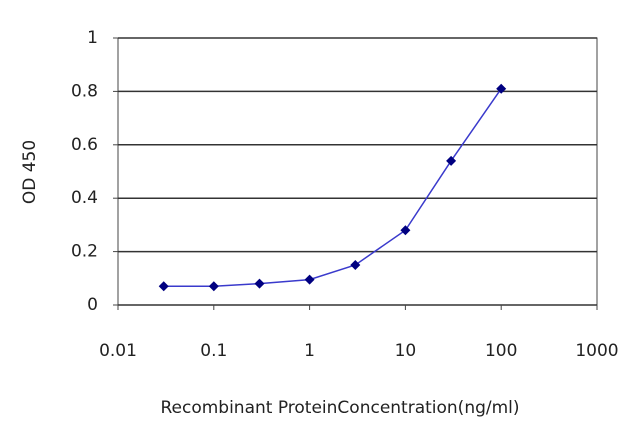 This screenshot has height=427, width=640. What do you see at coordinates (309, 351) in the screenshot?
I see `x-tick-label: 1` at bounding box center [309, 351].